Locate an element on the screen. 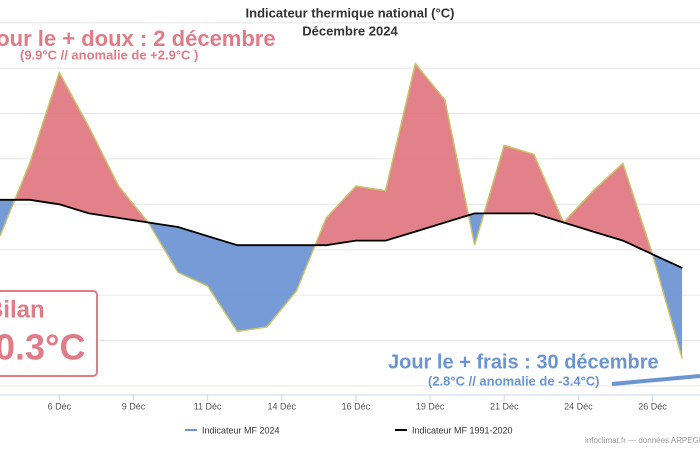 The height and width of the screenshot is (450, 700). x-tick-label: 21 Déc is located at coordinates (504, 406).